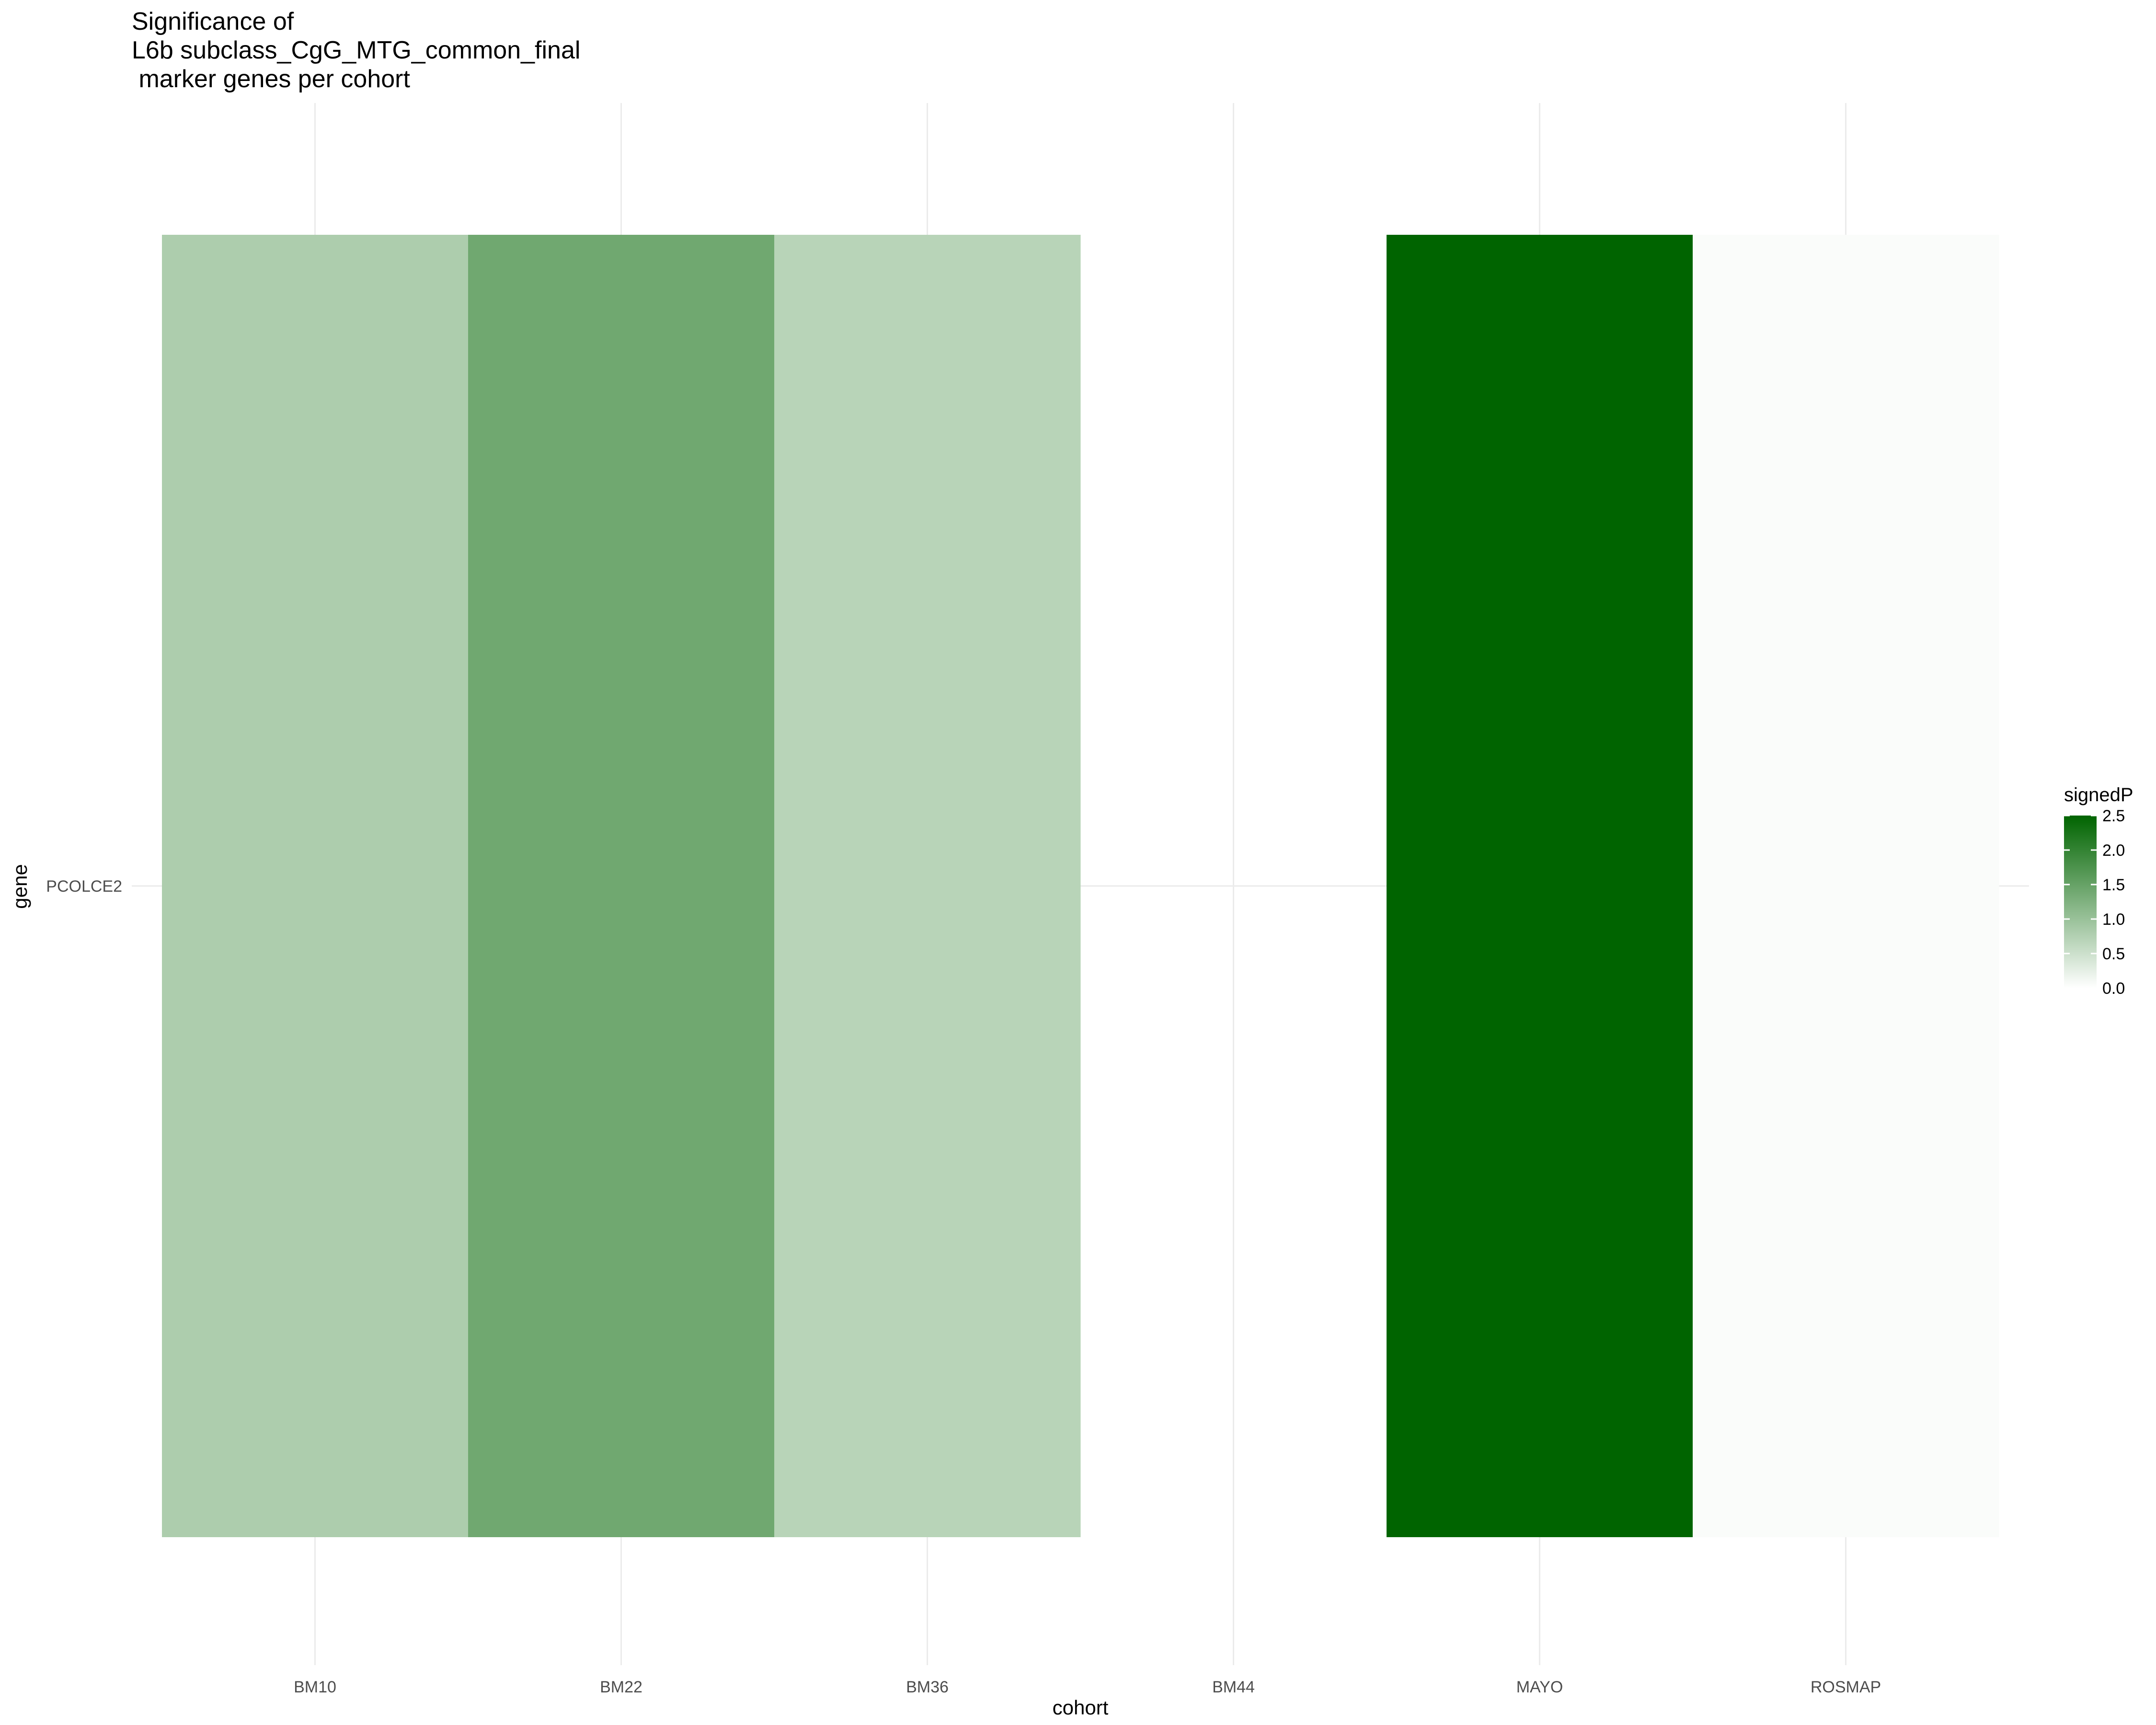  I want to click on colorbar-tick-label: 2.0, so click(2113, 851).